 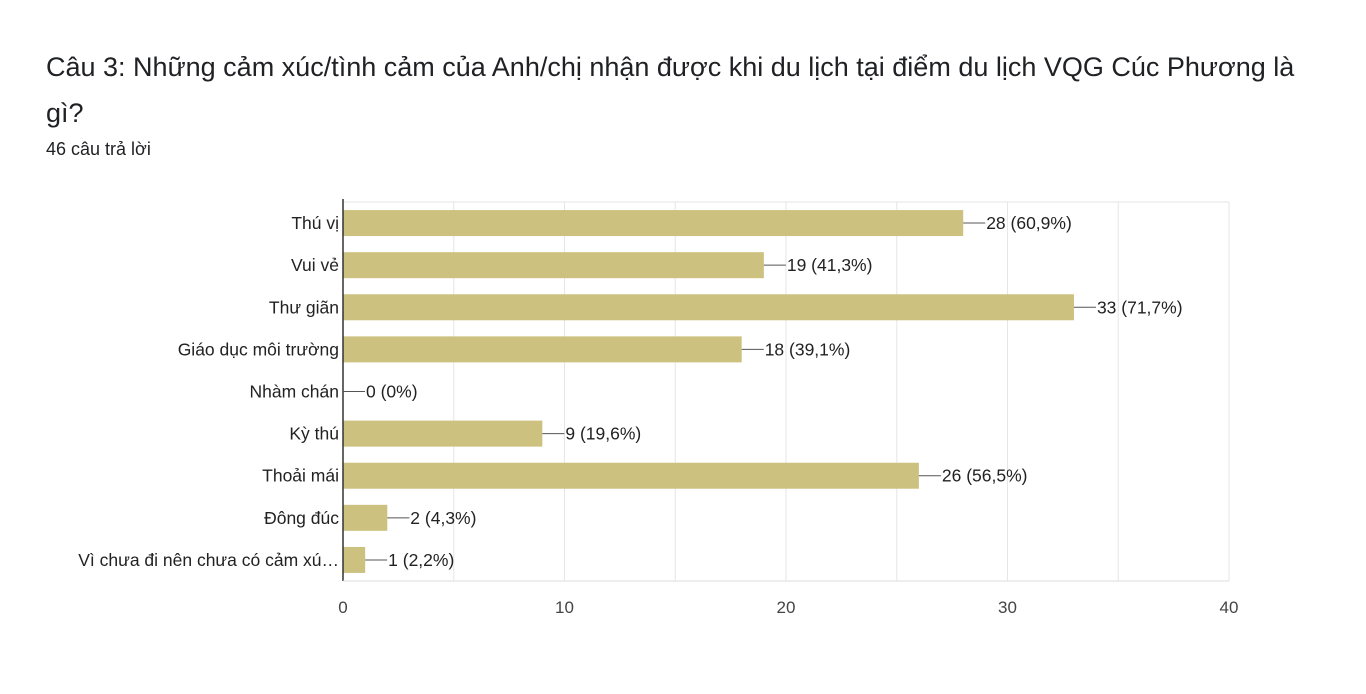 I want to click on response-count: 46 câu trả lời, so click(x=98, y=149).